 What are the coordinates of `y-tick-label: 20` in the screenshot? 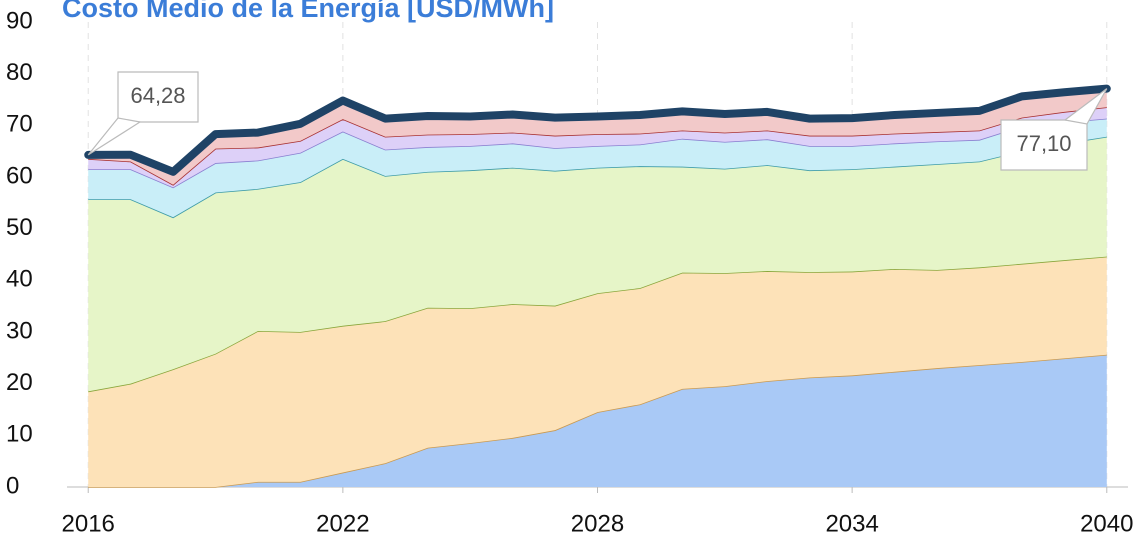 It's located at (19, 382).